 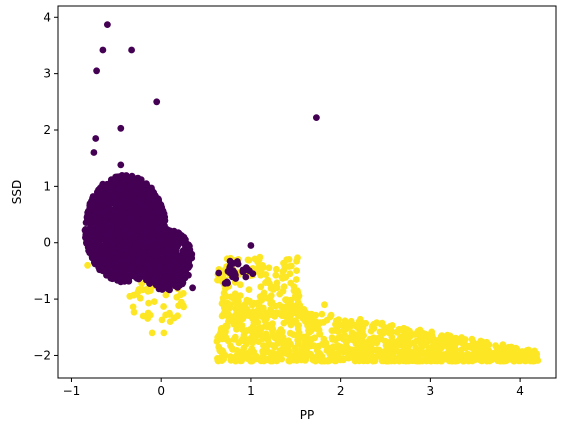 What do you see at coordinates (431, 391) in the screenshot?
I see `x-tick-label: 3` at bounding box center [431, 391].